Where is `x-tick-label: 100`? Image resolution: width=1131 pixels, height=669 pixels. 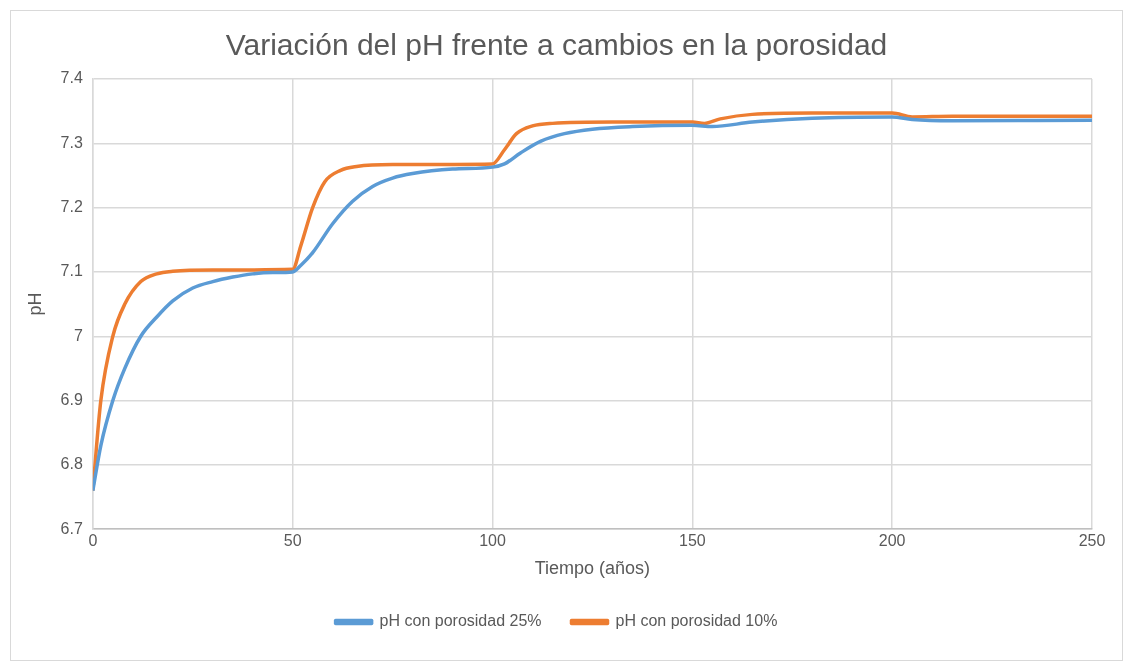 x-tick-label: 100 is located at coordinates (492, 541).